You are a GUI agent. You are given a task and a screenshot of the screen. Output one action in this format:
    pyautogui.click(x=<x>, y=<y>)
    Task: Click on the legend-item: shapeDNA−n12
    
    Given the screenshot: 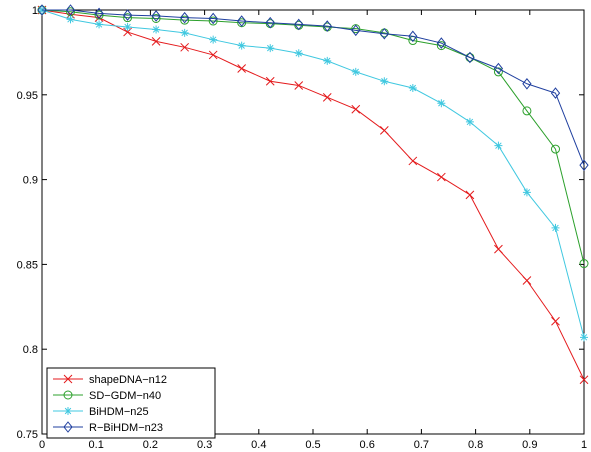 What is the action you would take?
    pyautogui.click(x=110, y=380)
    